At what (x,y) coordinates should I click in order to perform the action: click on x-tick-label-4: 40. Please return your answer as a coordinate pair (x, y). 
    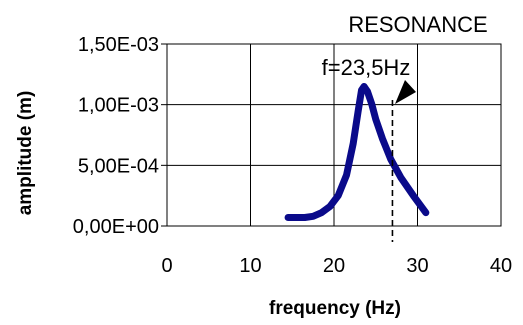
    Looking at the image, I should click on (501, 266).